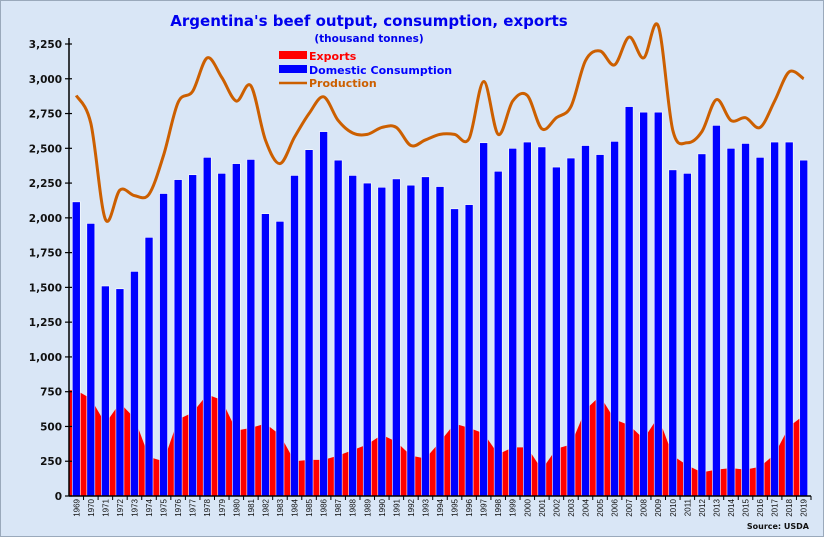 This screenshot has height=537, width=824. What do you see at coordinates (251, 328) in the screenshot?
I see `consumption-bar-1981` at bounding box center [251, 328].